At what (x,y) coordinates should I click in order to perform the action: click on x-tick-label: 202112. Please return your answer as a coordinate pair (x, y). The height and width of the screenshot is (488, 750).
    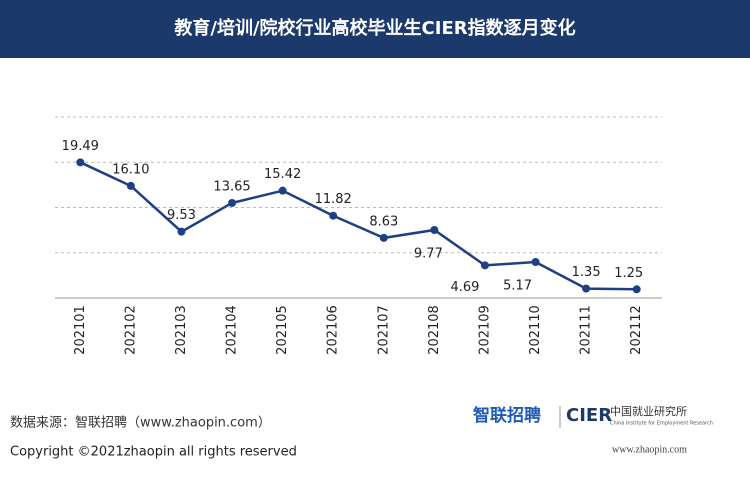
    Looking at the image, I should click on (636, 330).